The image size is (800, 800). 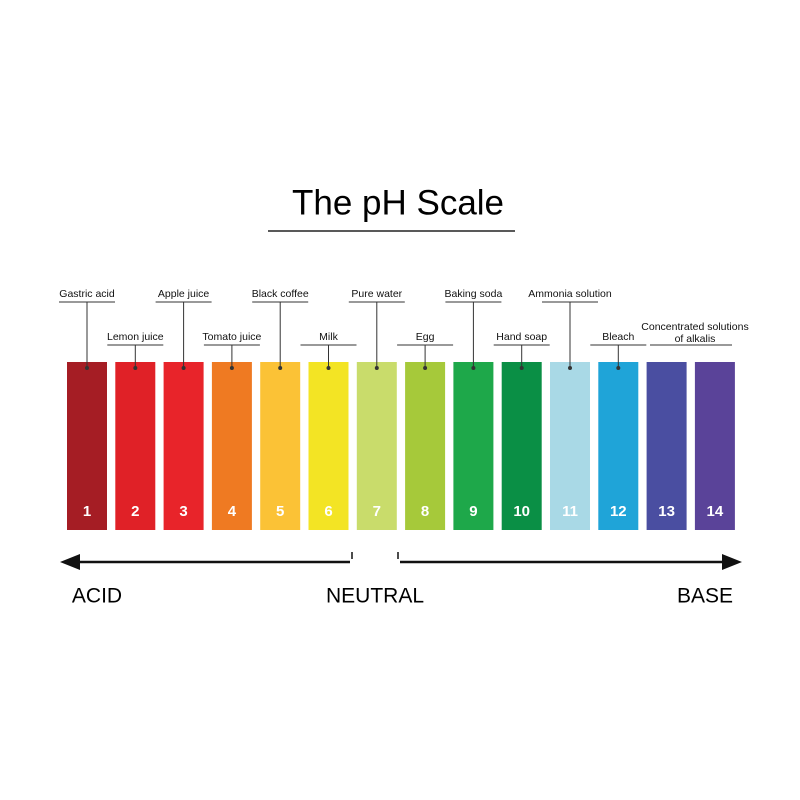 What do you see at coordinates (184, 294) in the screenshot?
I see `substance-label: Apple juice` at bounding box center [184, 294].